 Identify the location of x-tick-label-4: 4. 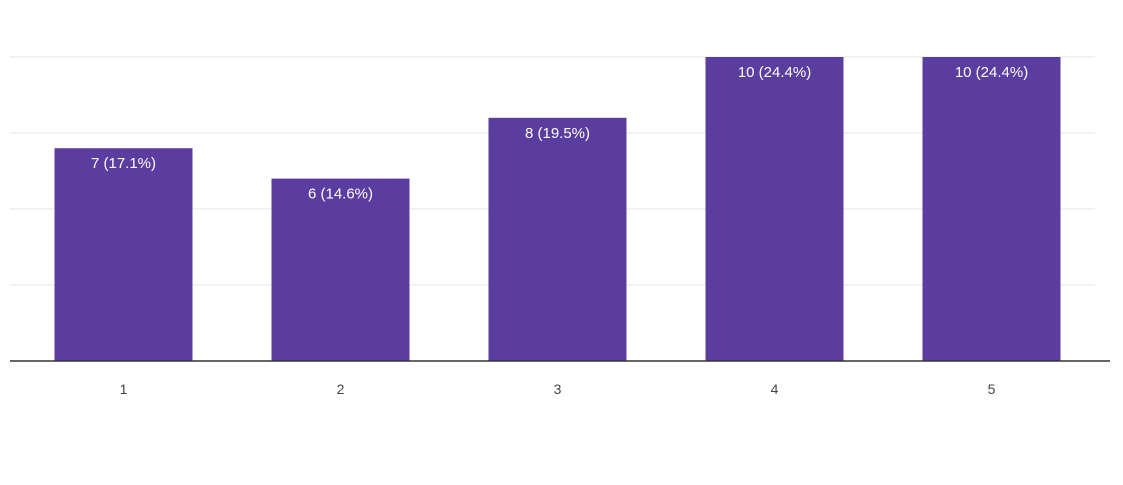
(775, 389).